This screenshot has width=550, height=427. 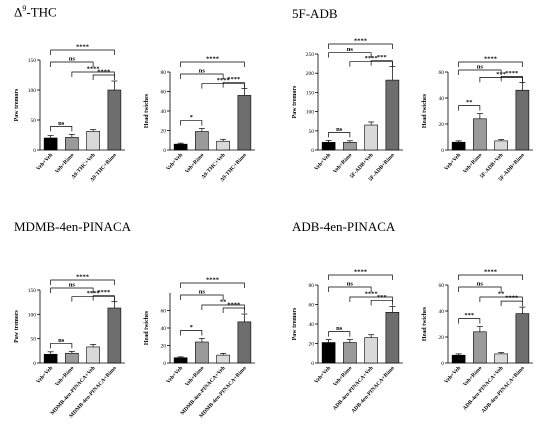 What do you see at coordinates (24, 8) in the screenshot?
I see `title-thc-superscript: 9` at bounding box center [24, 8].